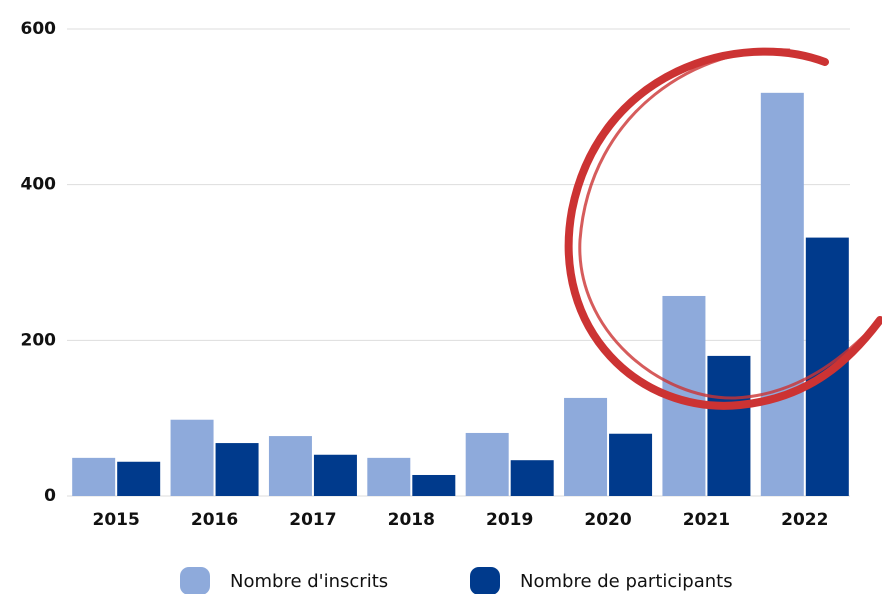  What do you see at coordinates (607, 520) in the screenshot?
I see `x-tick-label: 2020` at bounding box center [607, 520].